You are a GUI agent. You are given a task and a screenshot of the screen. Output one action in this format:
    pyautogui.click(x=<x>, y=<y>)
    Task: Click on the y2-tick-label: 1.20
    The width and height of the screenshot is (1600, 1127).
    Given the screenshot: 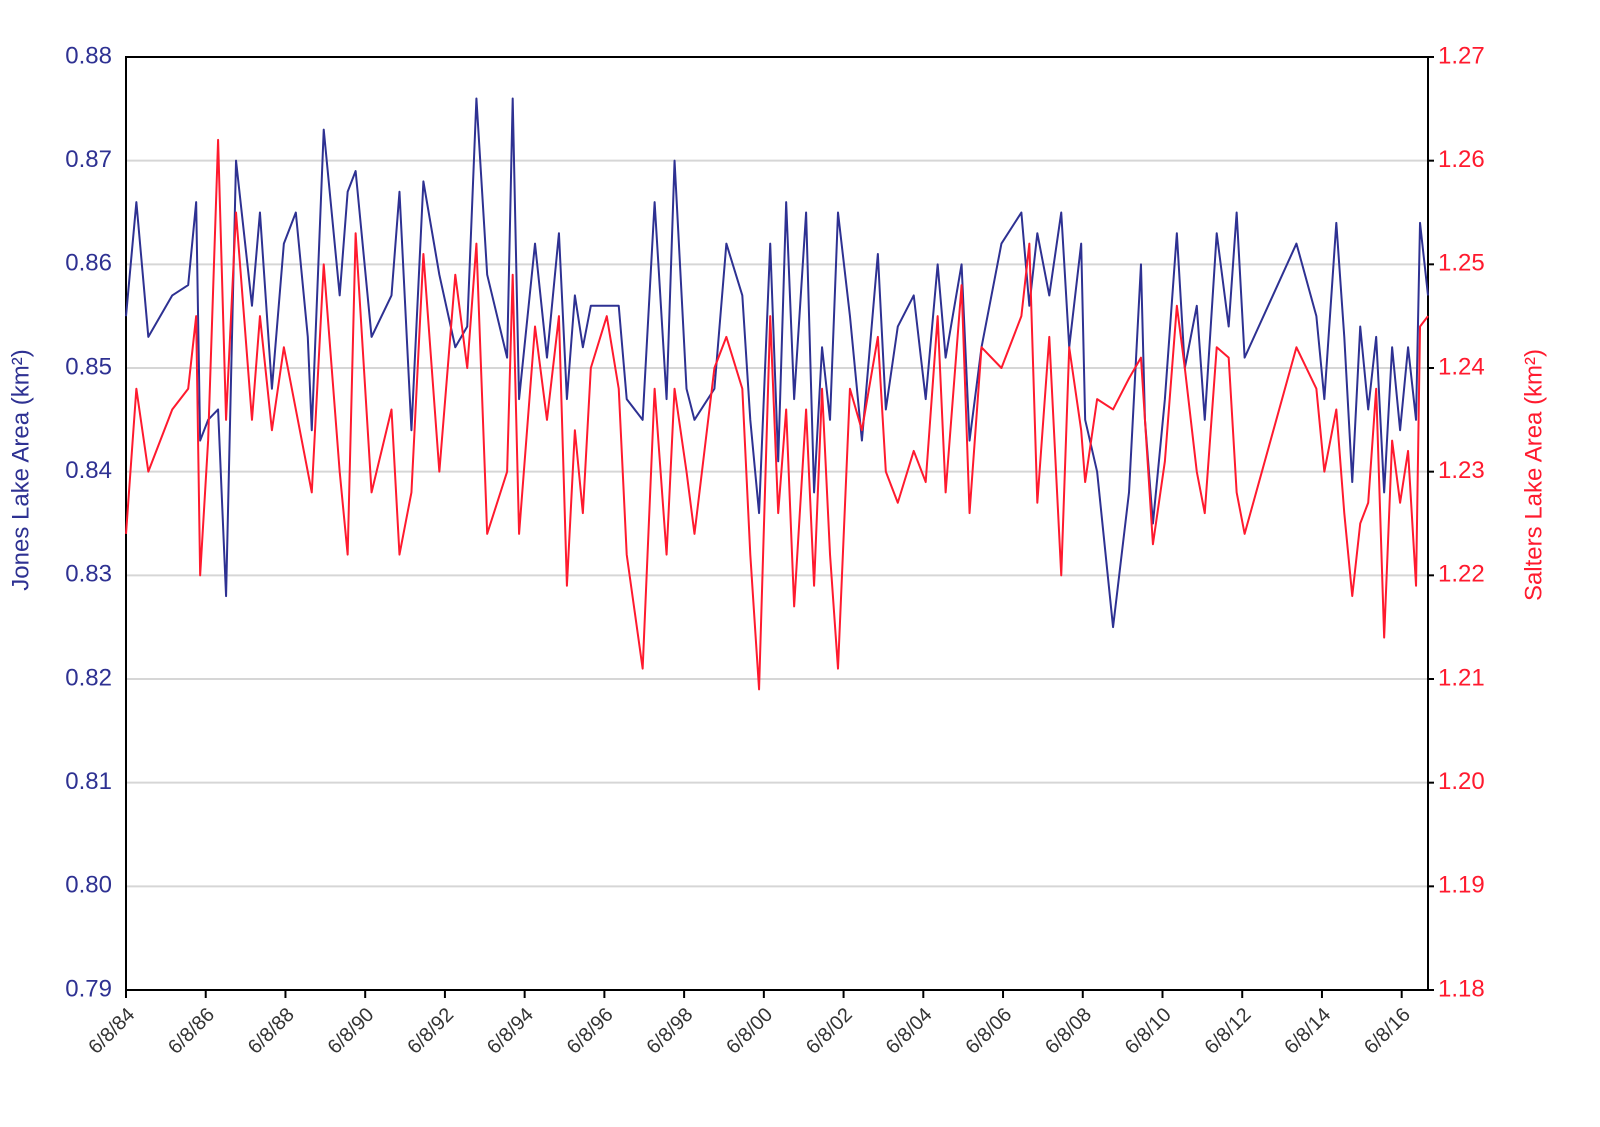 What is the action you would take?
    pyautogui.click(x=1461, y=781)
    